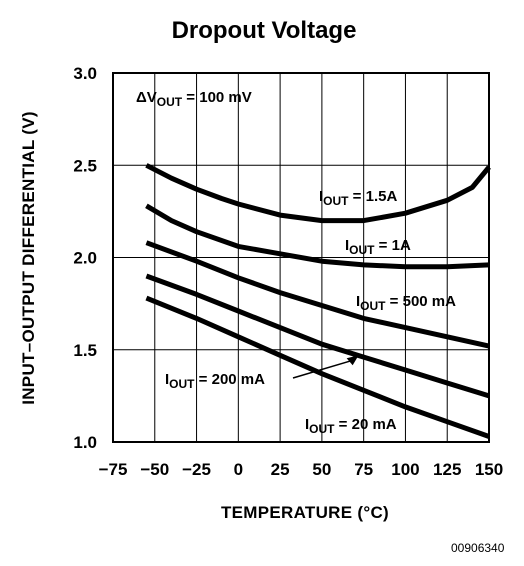 This screenshot has height=566, width=524. What do you see at coordinates (215, 381) in the screenshot?
I see `series-label: IOUT = 200 mA` at bounding box center [215, 381].